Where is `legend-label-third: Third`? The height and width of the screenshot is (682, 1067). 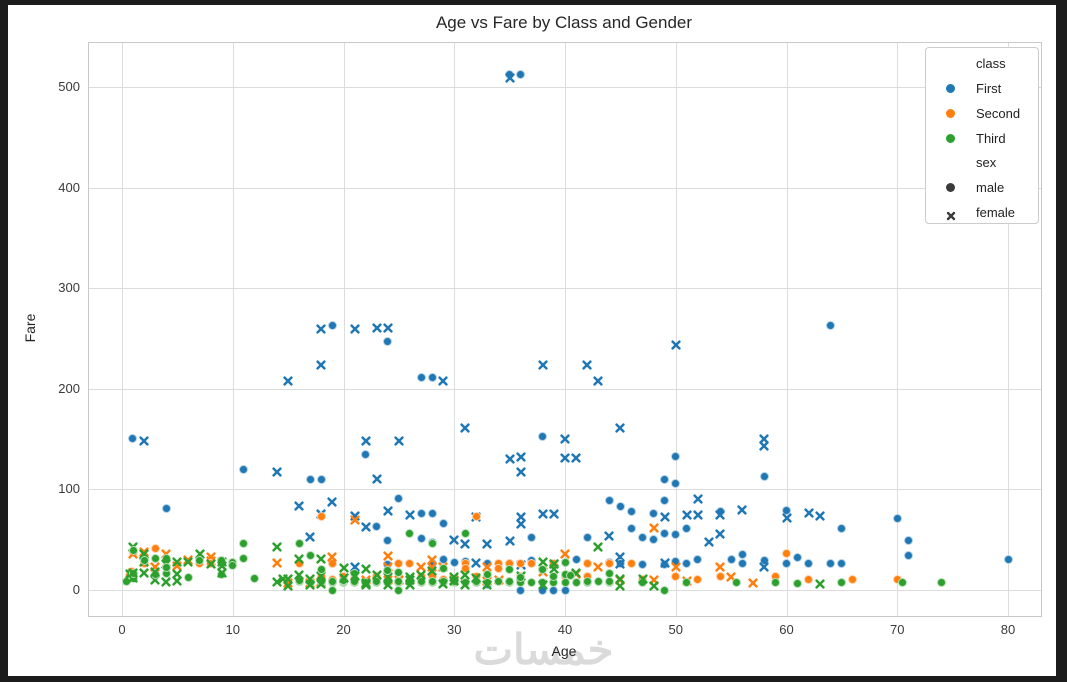
legend-label-third: Third is located at coordinates (991, 138).